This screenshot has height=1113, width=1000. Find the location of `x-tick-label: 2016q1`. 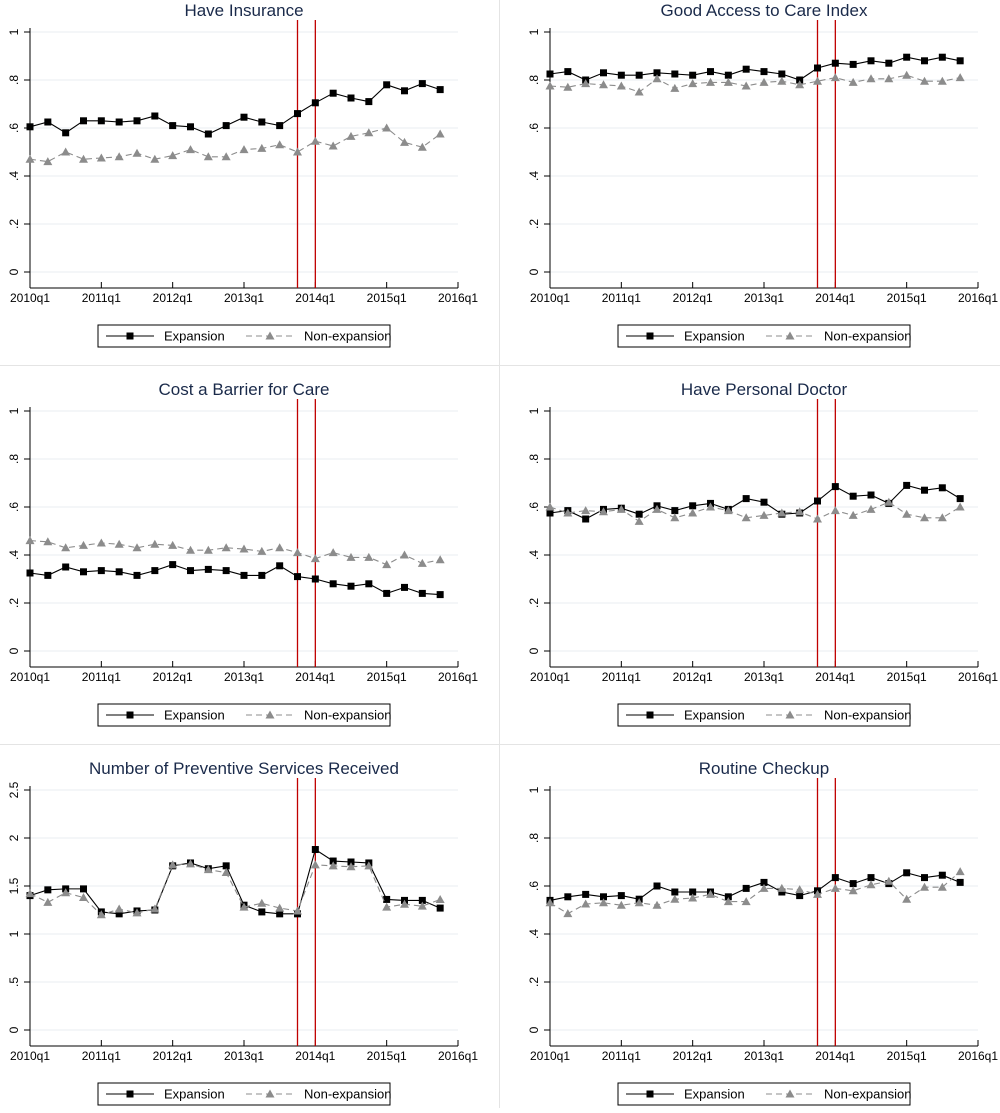

x-tick-label: 2016q1 is located at coordinates (978, 1056).